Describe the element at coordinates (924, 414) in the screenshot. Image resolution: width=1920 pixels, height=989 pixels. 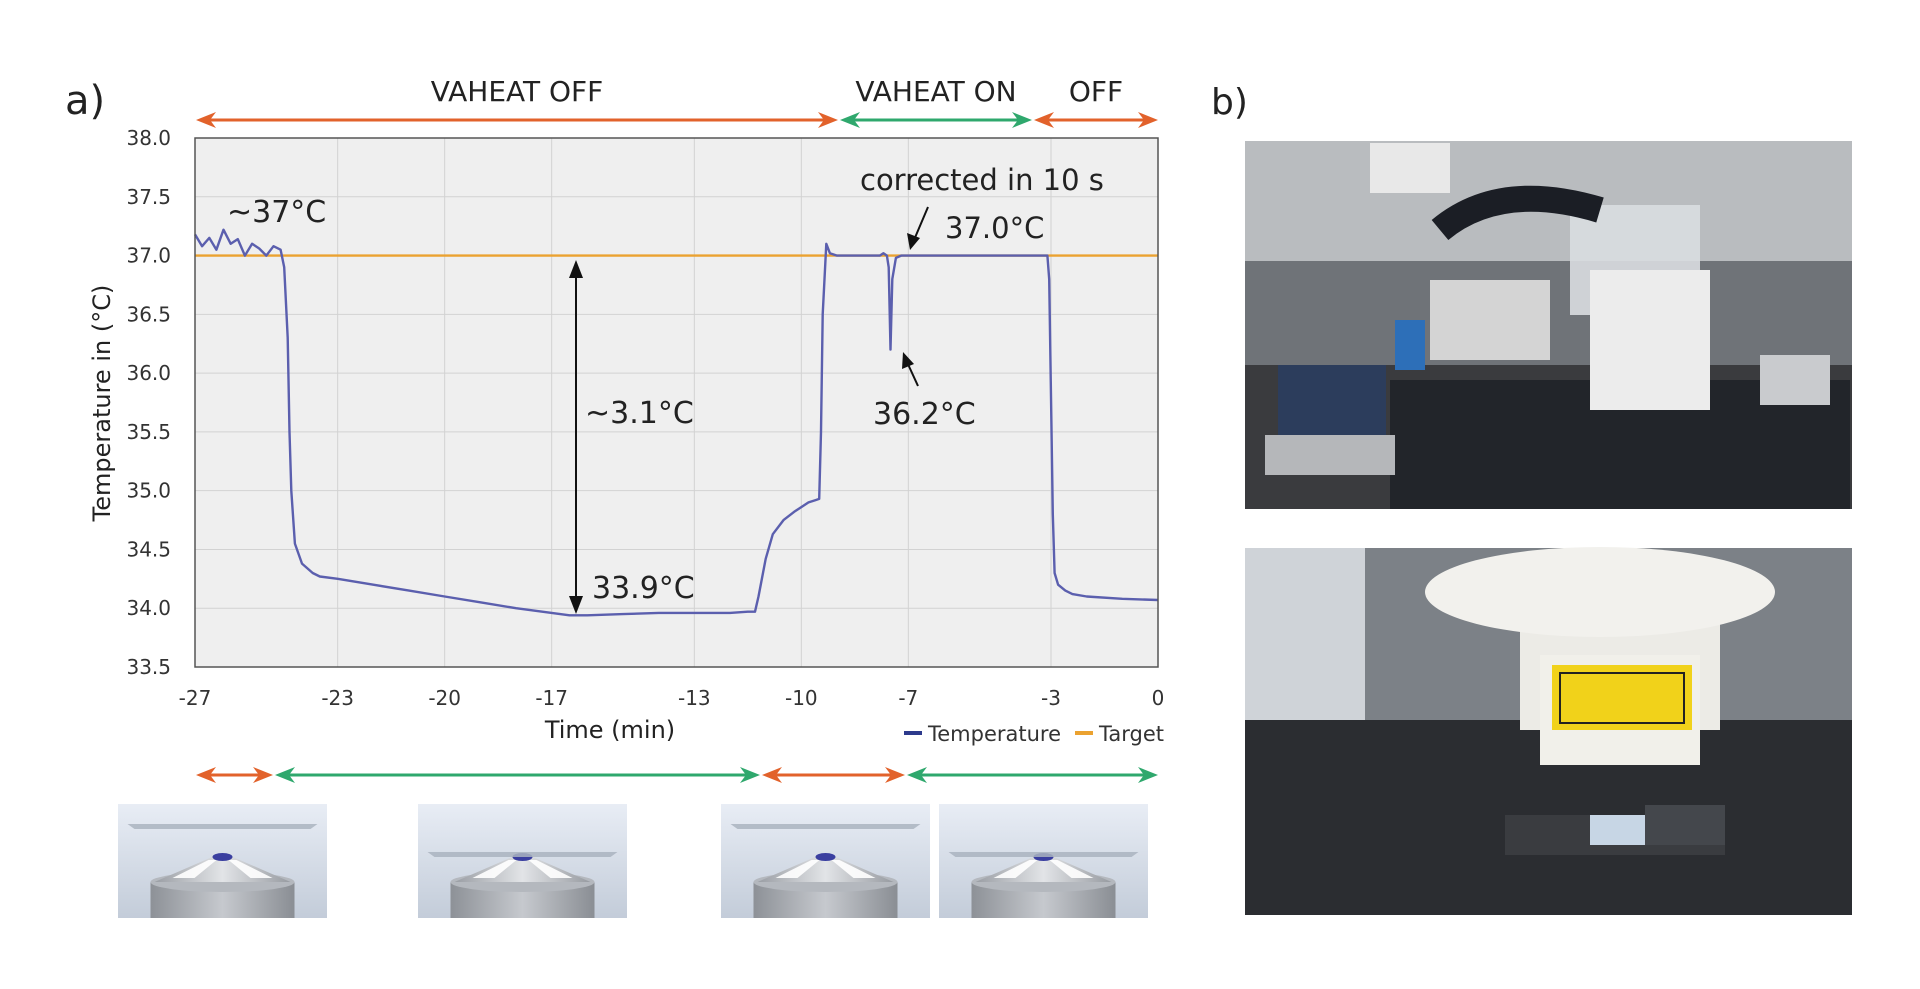
I see `annotation-dip: 36.2°C` at that location.